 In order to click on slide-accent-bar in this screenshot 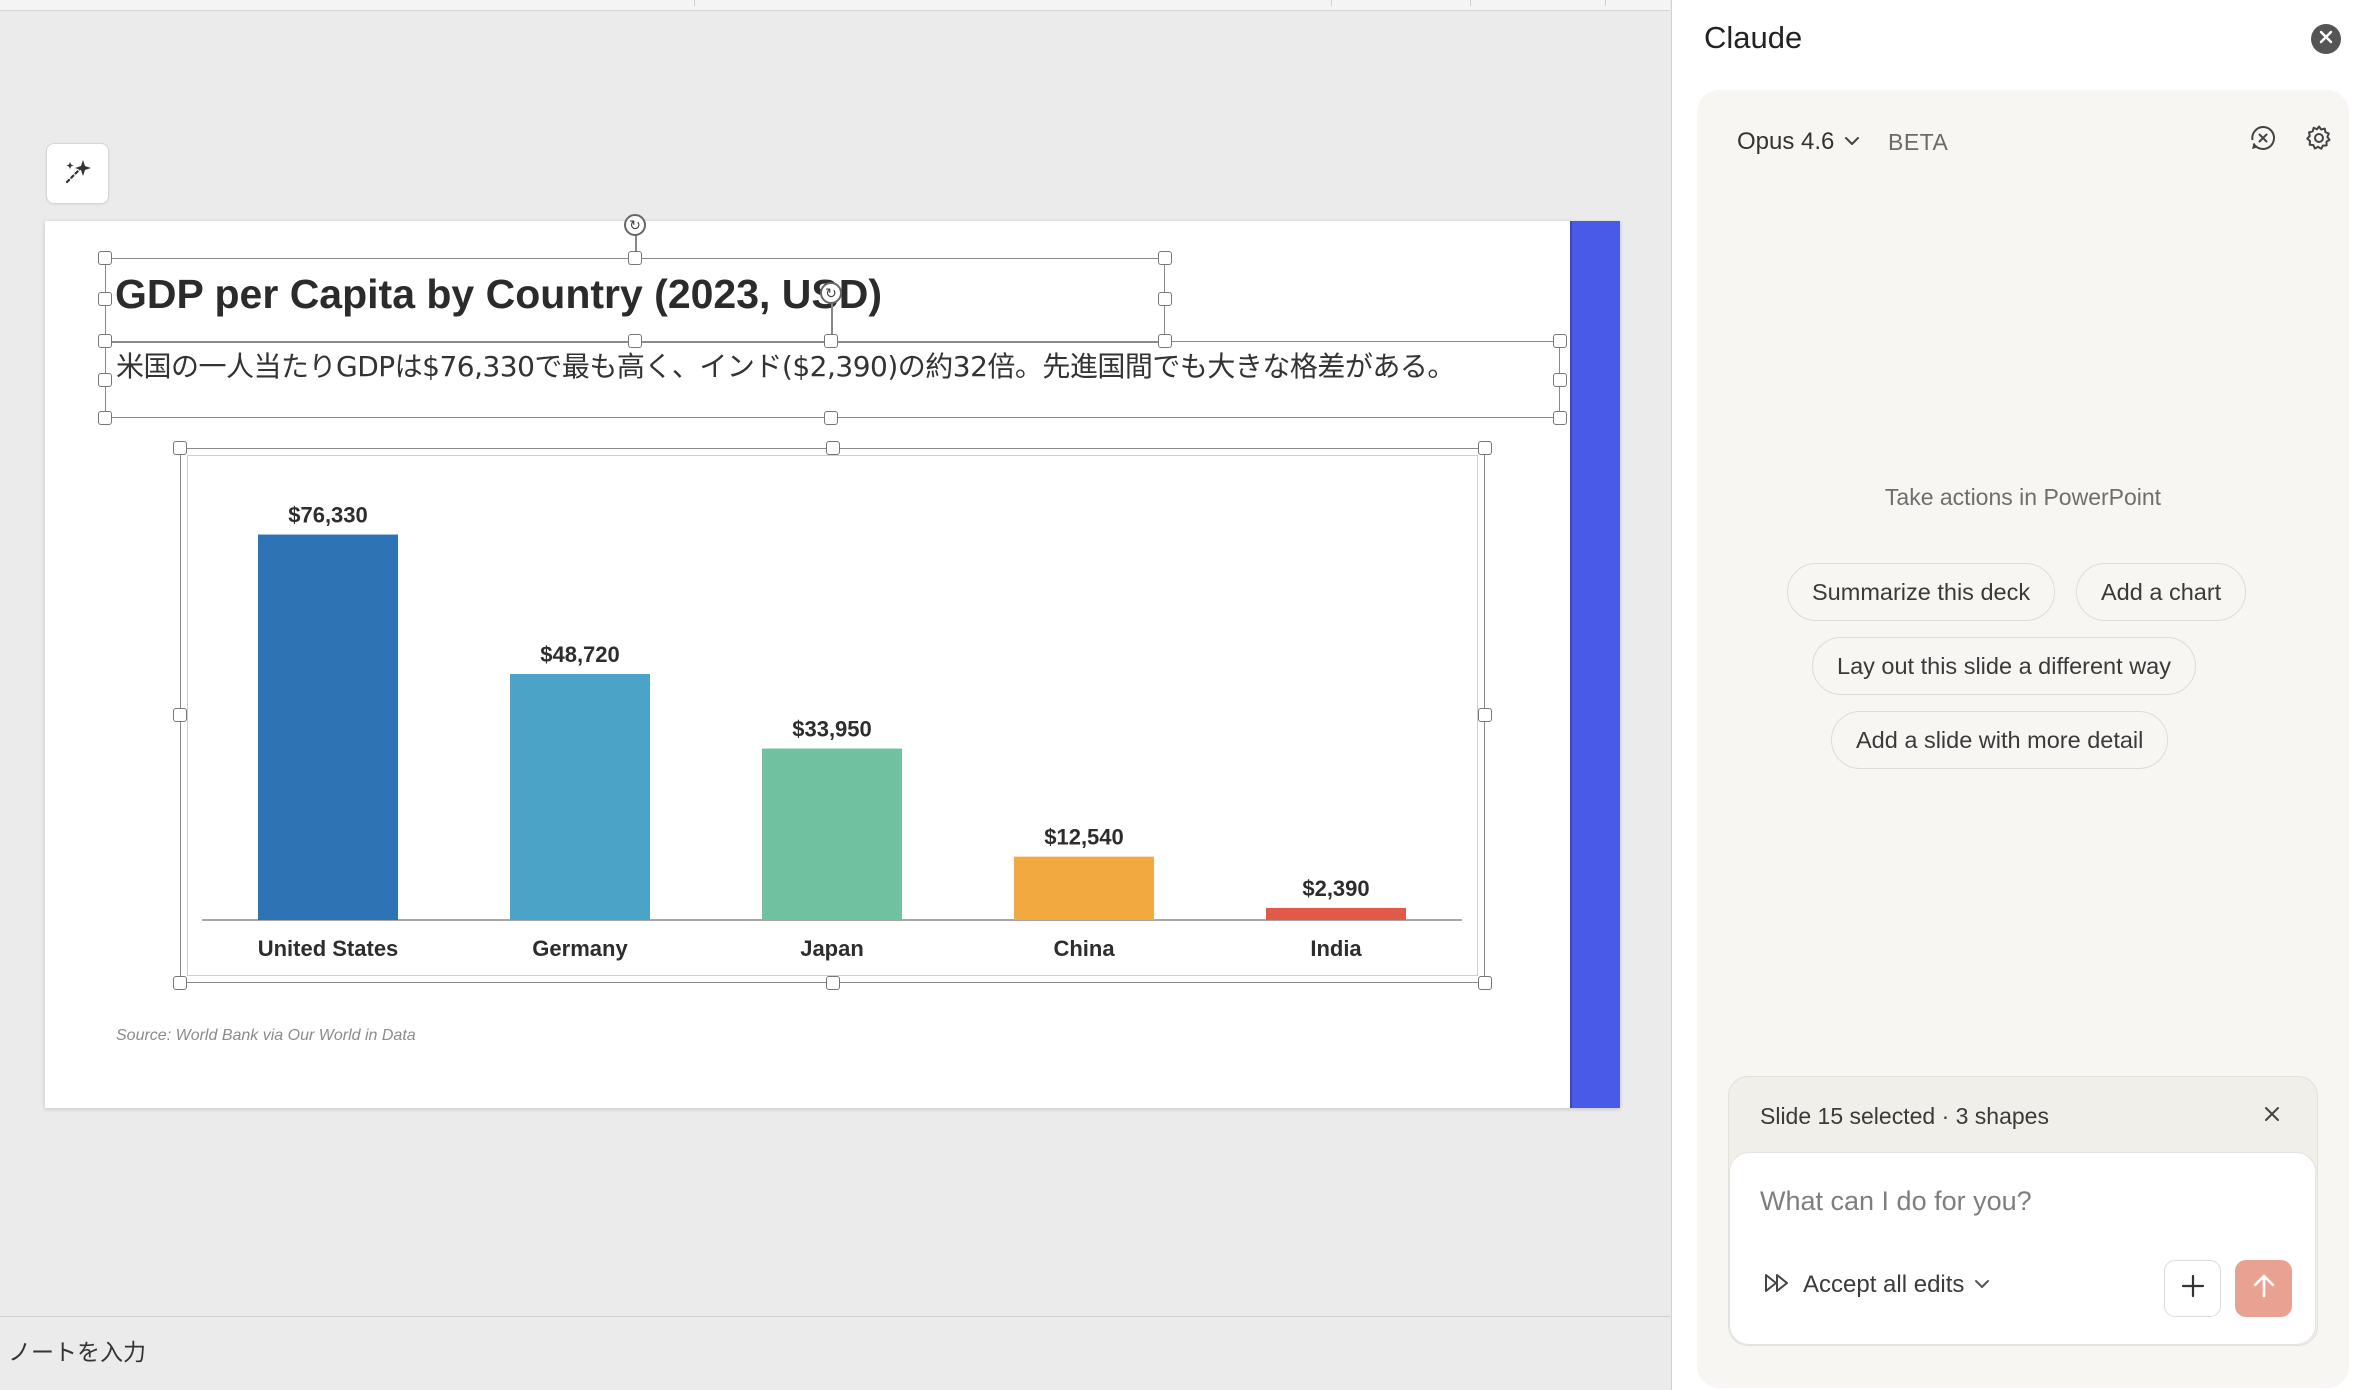, I will do `click(1595, 664)`.